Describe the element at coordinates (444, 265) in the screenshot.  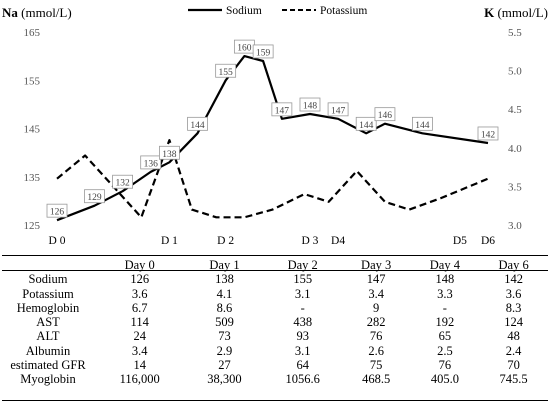
I see `table-header-cell: Day 4` at that location.